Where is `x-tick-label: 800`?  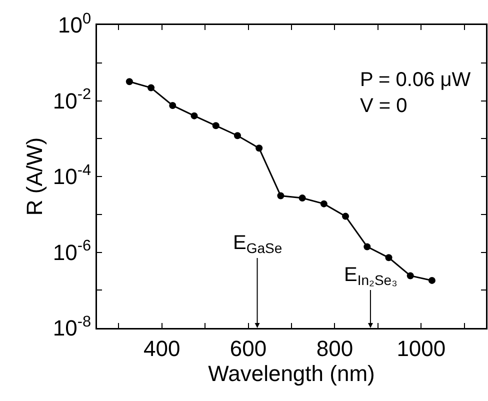
x-tick-label: 800 is located at coordinates (335, 348).